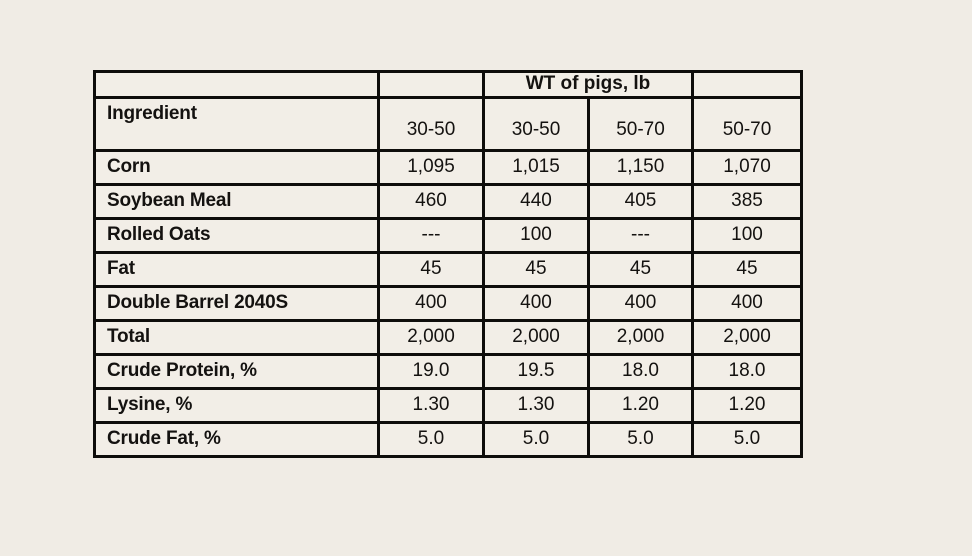 This screenshot has height=556, width=972. What do you see at coordinates (747, 201) in the screenshot?
I see `cell-value: 385` at bounding box center [747, 201].